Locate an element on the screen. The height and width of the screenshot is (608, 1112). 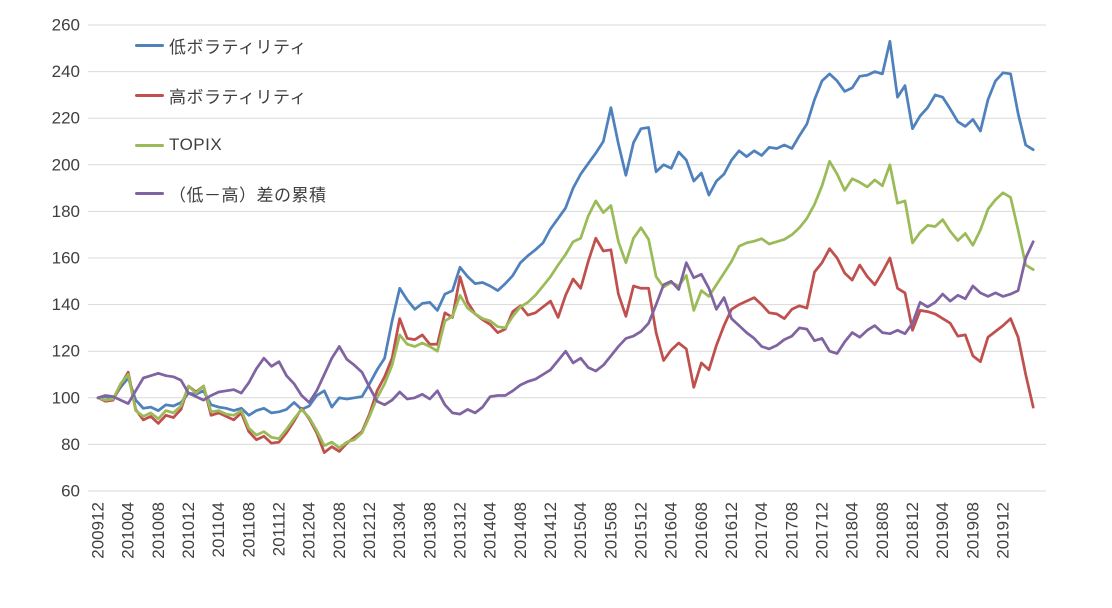
x-tick-label-201104: 201104 is located at coordinates (218, 529).